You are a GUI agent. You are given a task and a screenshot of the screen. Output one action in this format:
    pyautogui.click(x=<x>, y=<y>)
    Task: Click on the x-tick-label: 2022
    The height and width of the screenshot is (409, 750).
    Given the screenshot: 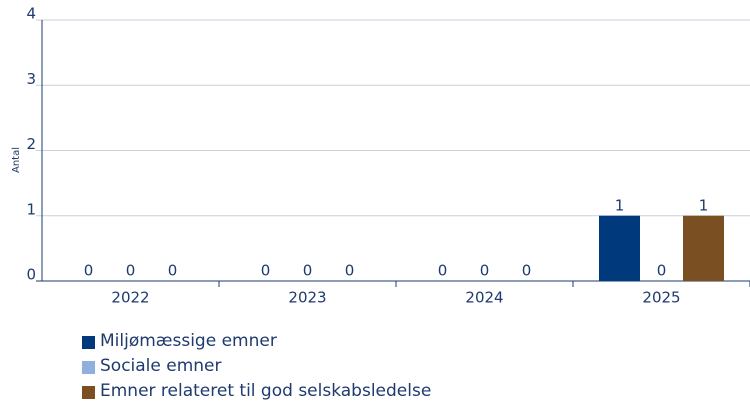 What is the action you would take?
    pyautogui.click(x=130, y=298)
    